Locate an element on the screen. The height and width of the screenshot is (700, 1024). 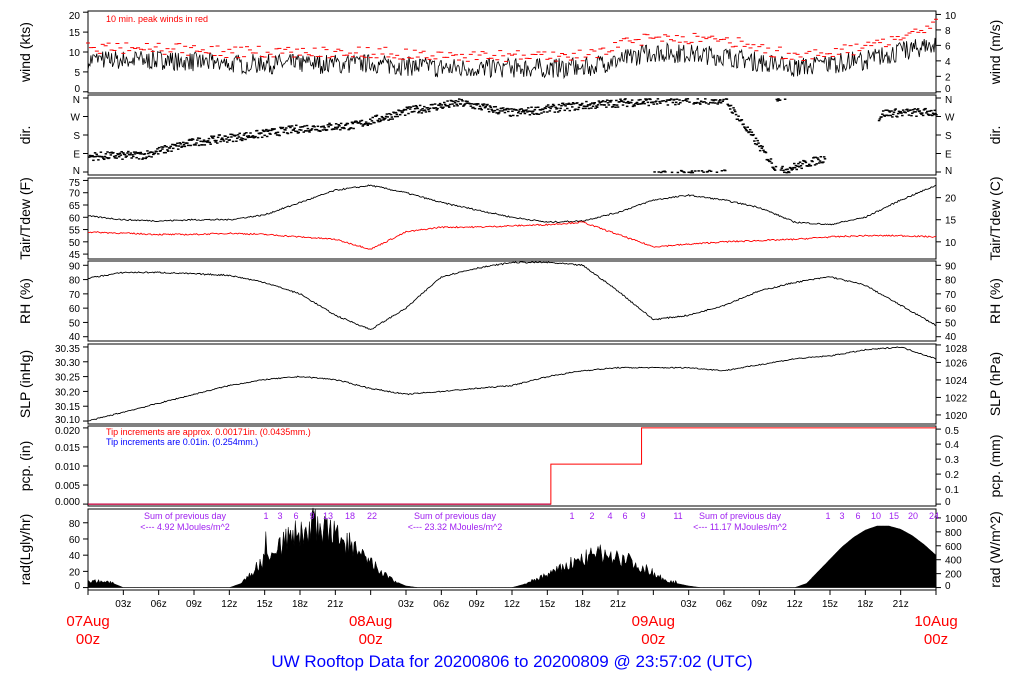
ytick-label: 50 is located at coordinates (75, 243).